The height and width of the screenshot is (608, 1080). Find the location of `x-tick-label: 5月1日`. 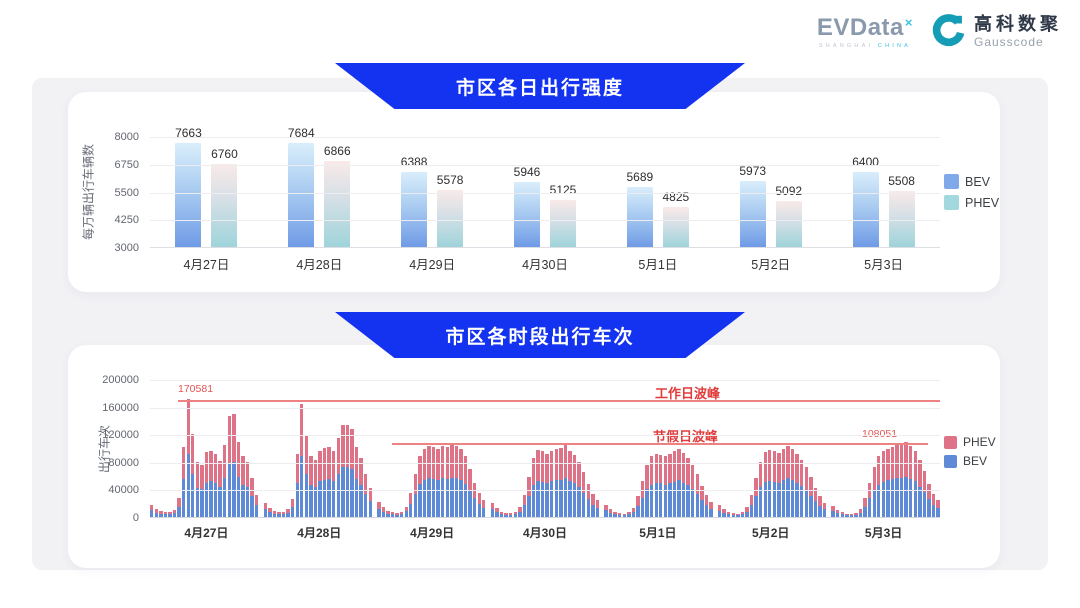

x-tick-label: 5月1日 is located at coordinates (658, 265).